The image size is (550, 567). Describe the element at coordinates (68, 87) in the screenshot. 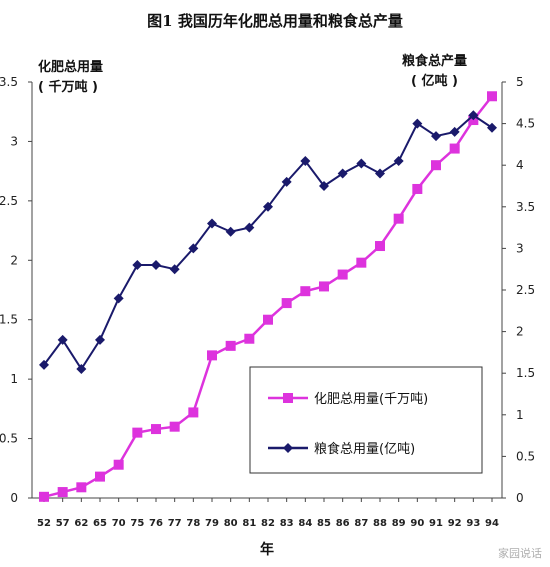

I see `left-axis-label-line2: ( 千万吨 )` at that location.